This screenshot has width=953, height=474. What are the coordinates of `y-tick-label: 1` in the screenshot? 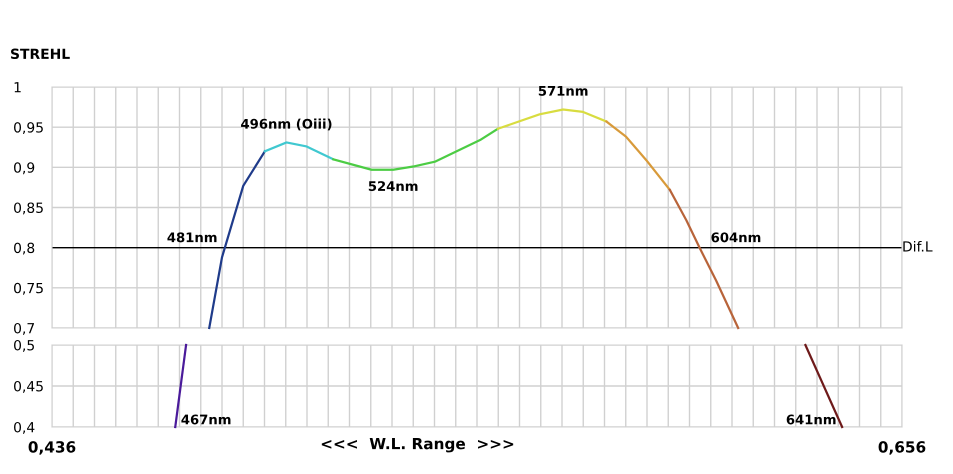 It's located at (17, 87).